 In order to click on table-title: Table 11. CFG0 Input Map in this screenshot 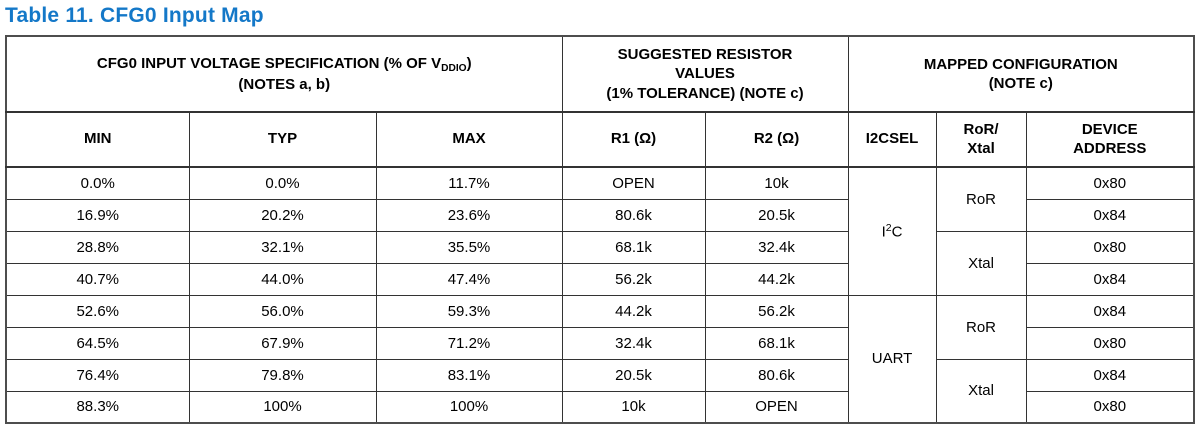, I will do `click(134, 15)`.